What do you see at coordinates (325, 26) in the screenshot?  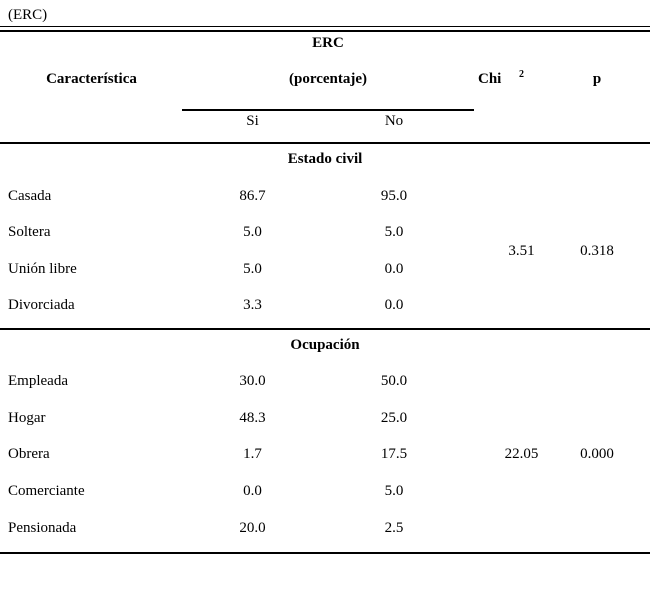 I see `caption-underline-rule` at bounding box center [325, 26].